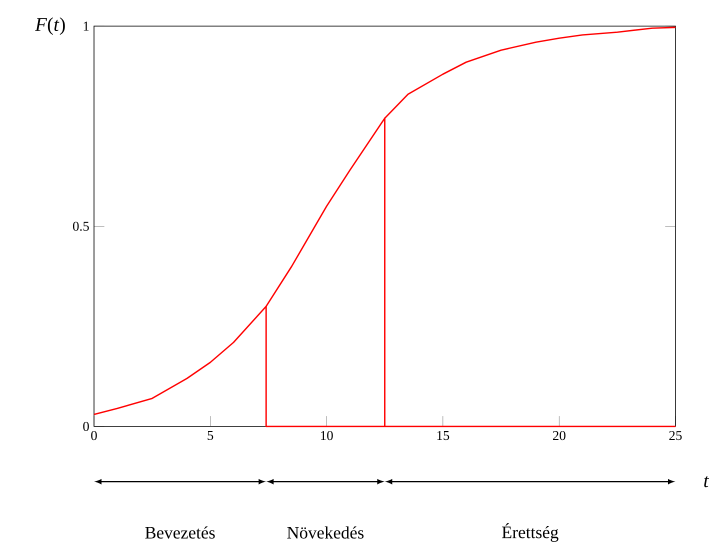 The width and height of the screenshot is (713, 546). Describe the element at coordinates (530, 532) in the screenshot. I see `text: Érettség` at that location.